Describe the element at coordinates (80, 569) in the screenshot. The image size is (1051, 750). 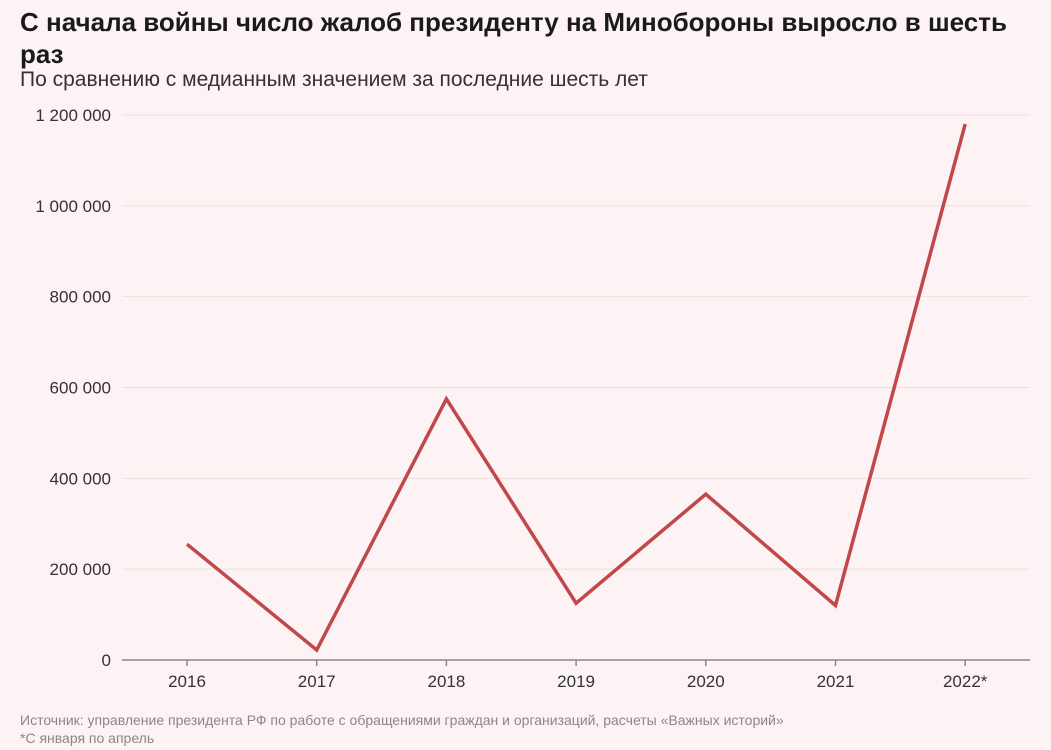
I see `y-tick-label: 200 000` at that location.